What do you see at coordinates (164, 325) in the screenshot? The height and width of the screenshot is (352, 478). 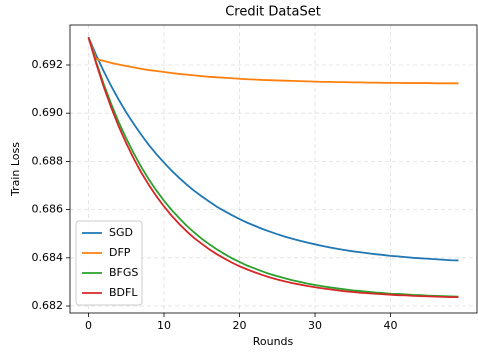 I see `x-tick-label: 10` at bounding box center [164, 325].